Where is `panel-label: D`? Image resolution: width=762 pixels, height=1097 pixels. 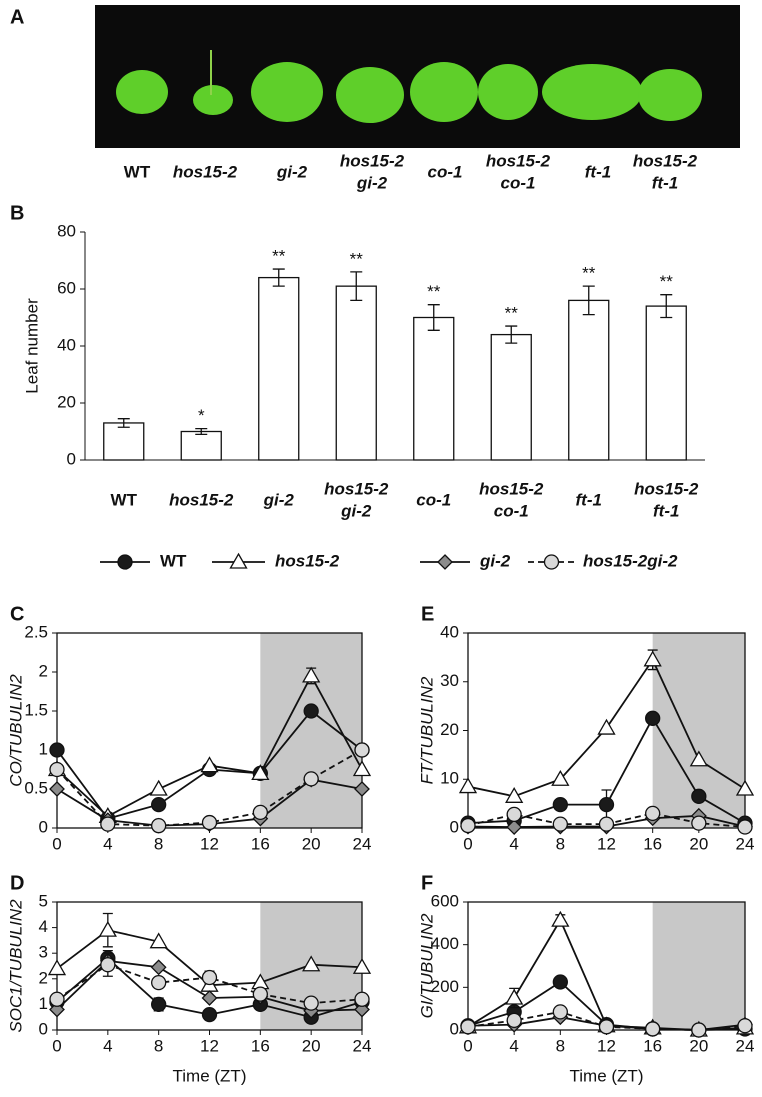
panel-label: D is located at coordinates (17, 883).